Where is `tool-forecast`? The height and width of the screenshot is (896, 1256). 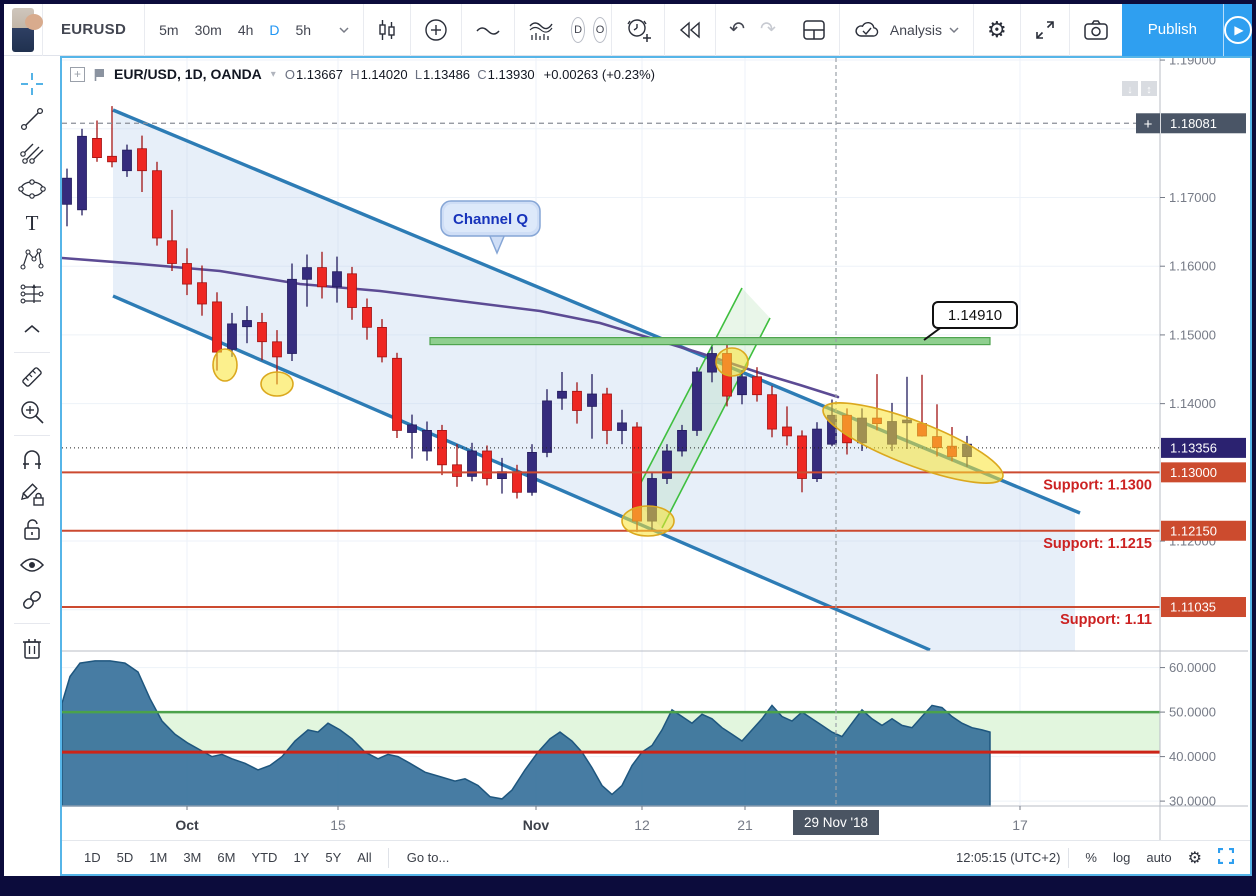 tool-forecast is located at coordinates (32, 293).